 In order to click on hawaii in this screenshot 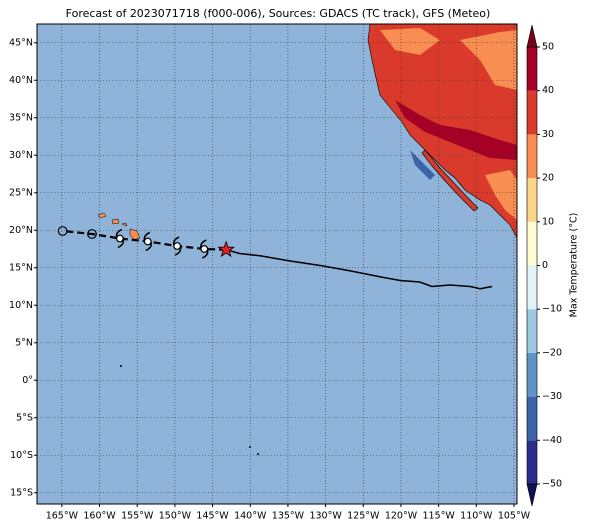, I will do `click(119, 226)`.